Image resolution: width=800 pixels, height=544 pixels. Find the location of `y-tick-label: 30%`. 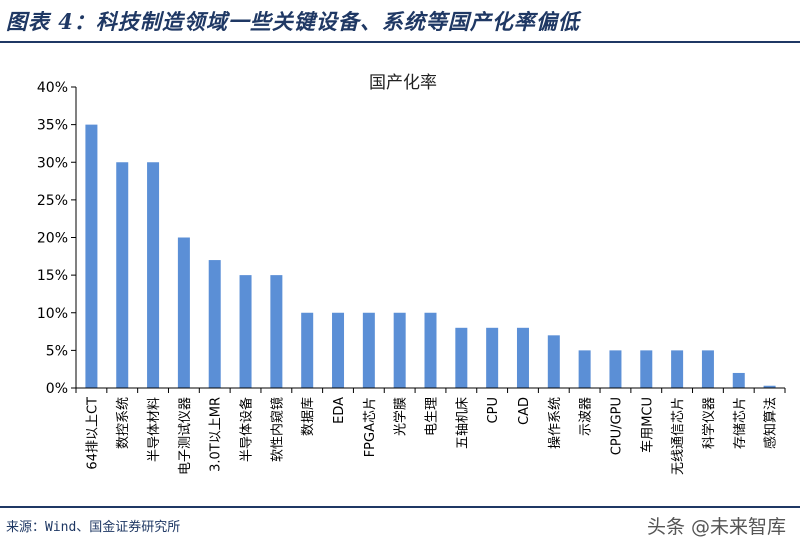

y-tick-label: 30% is located at coordinates (52, 163).